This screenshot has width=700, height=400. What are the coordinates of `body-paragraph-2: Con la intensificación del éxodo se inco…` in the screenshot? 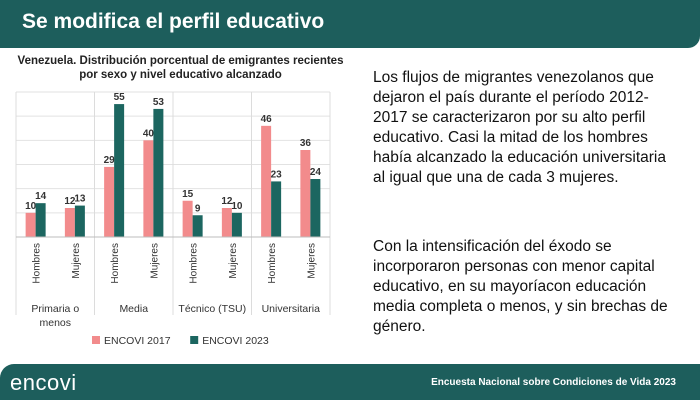 It's located at (520, 286).